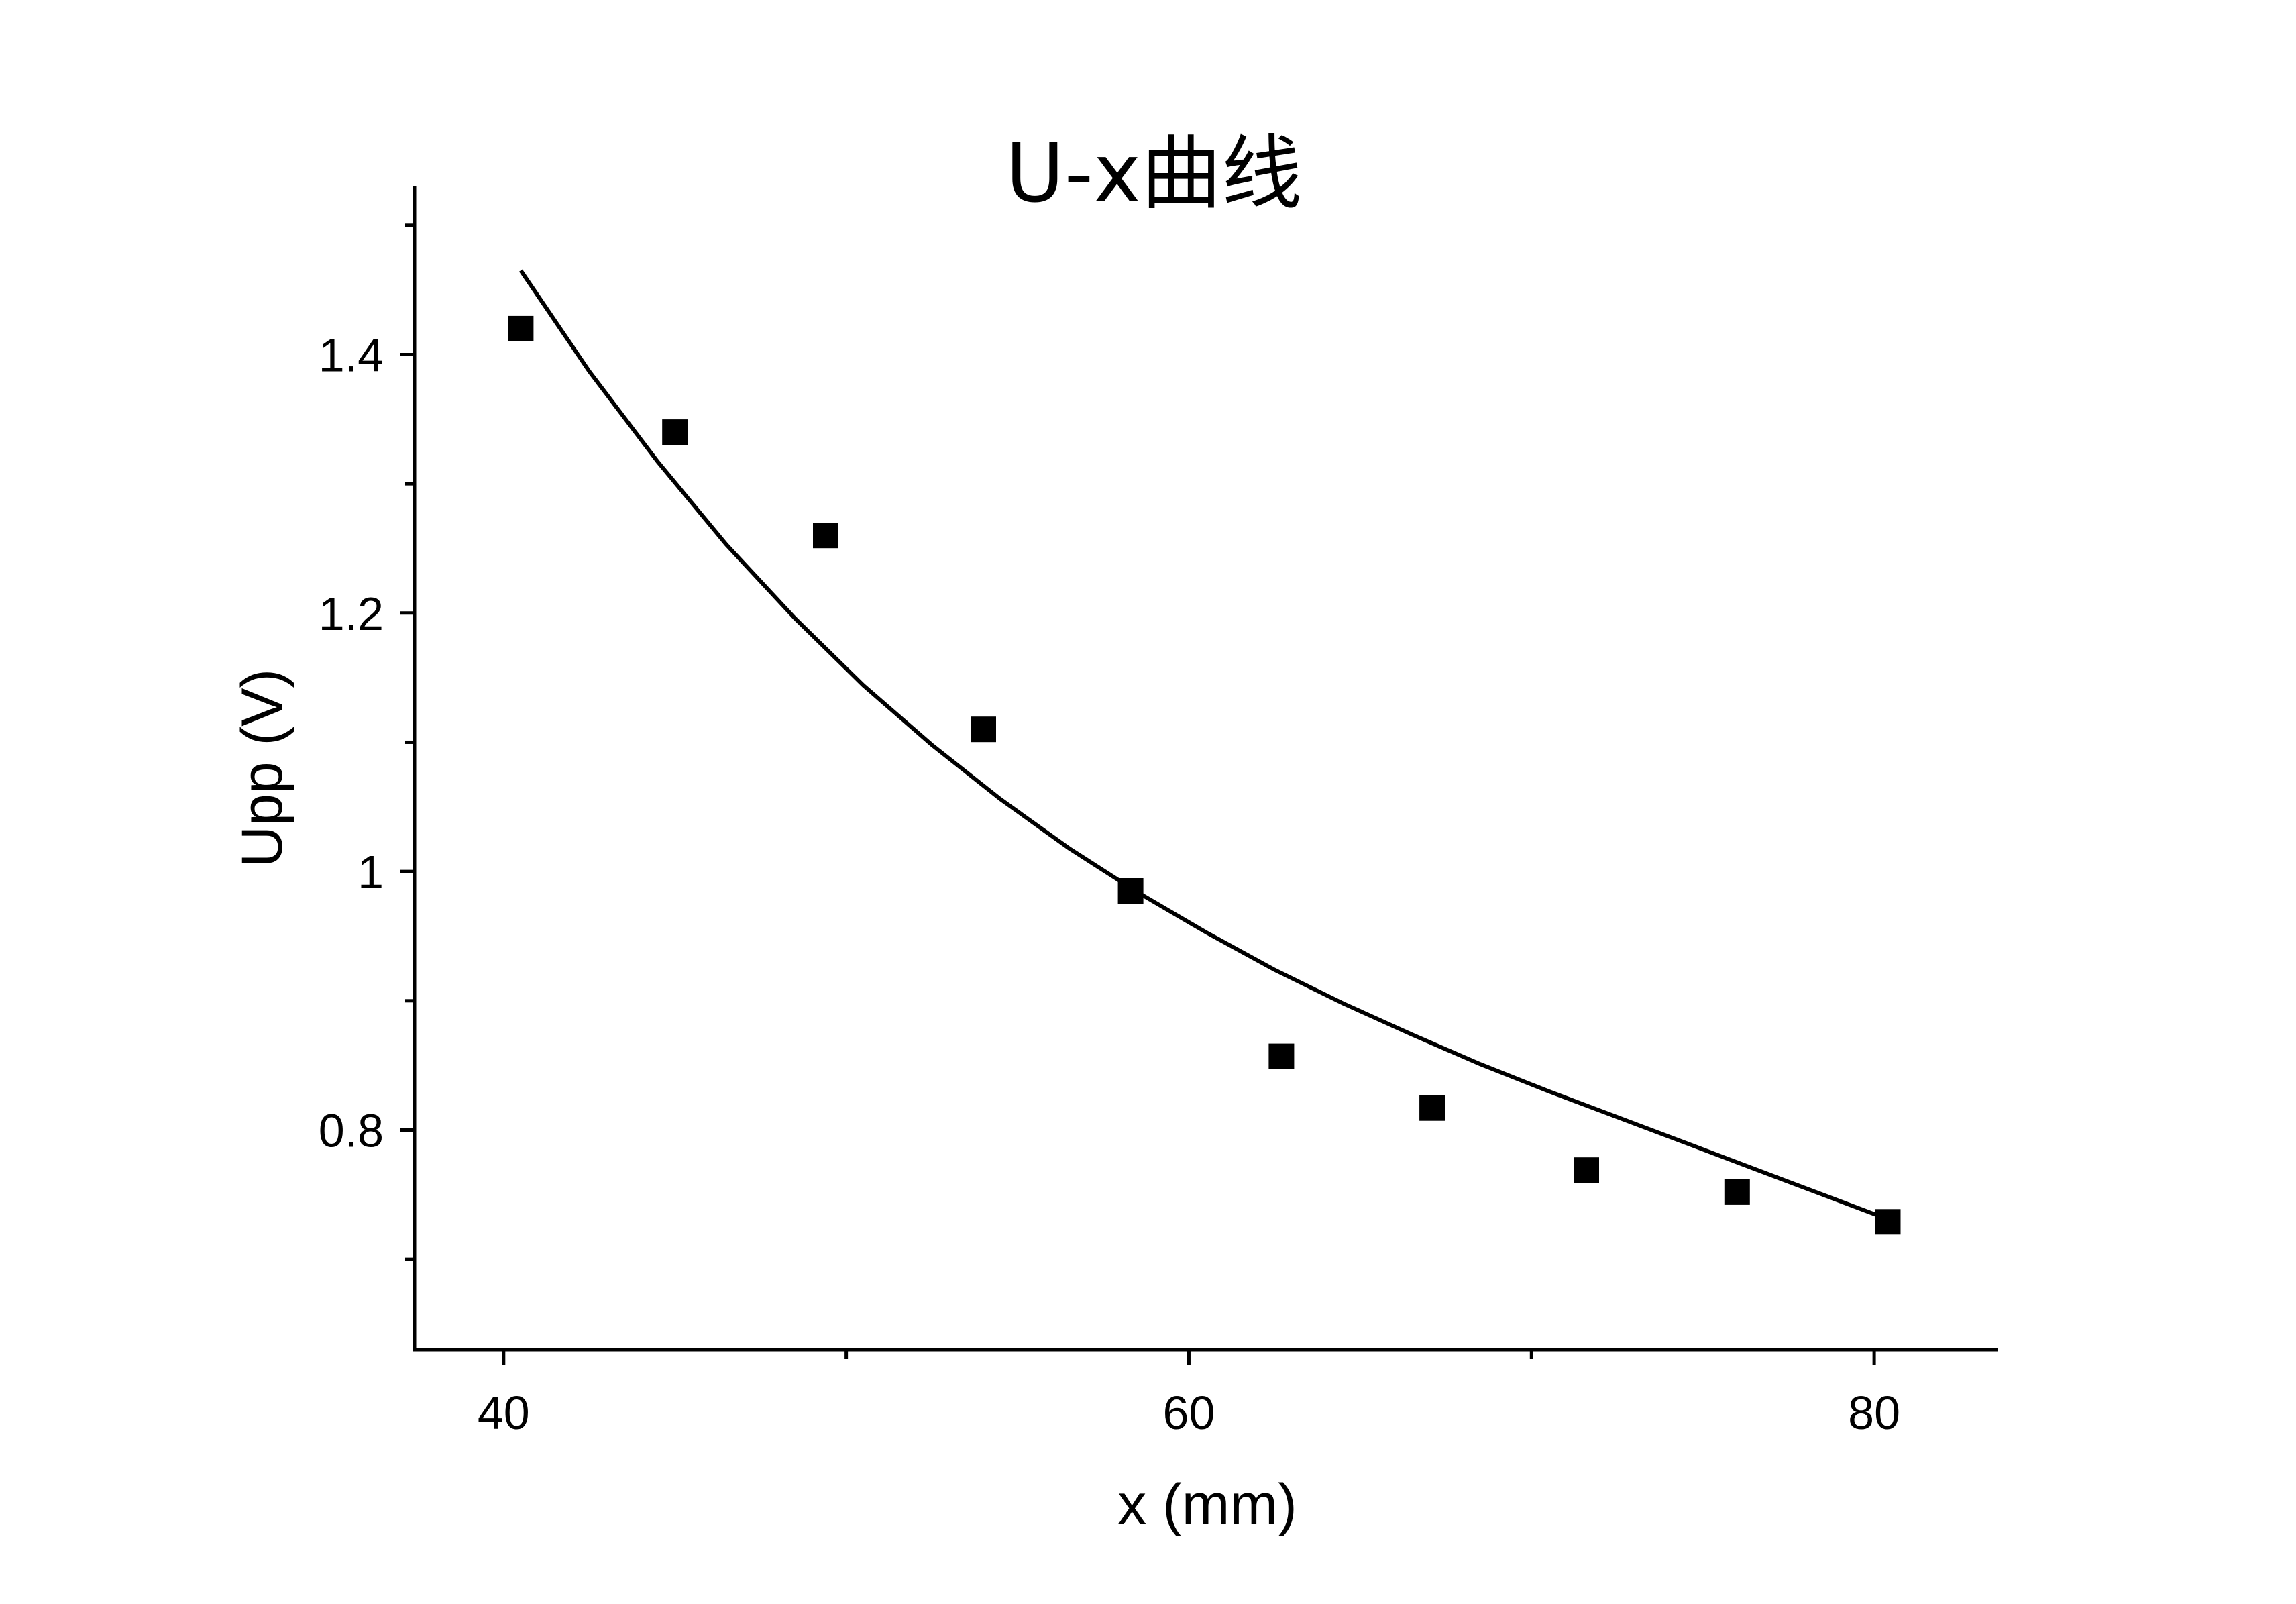 The width and height of the screenshot is (2296, 1604). Describe the element at coordinates (1207, 1505) in the screenshot. I see `x-axis-label: x (mm)` at that location.